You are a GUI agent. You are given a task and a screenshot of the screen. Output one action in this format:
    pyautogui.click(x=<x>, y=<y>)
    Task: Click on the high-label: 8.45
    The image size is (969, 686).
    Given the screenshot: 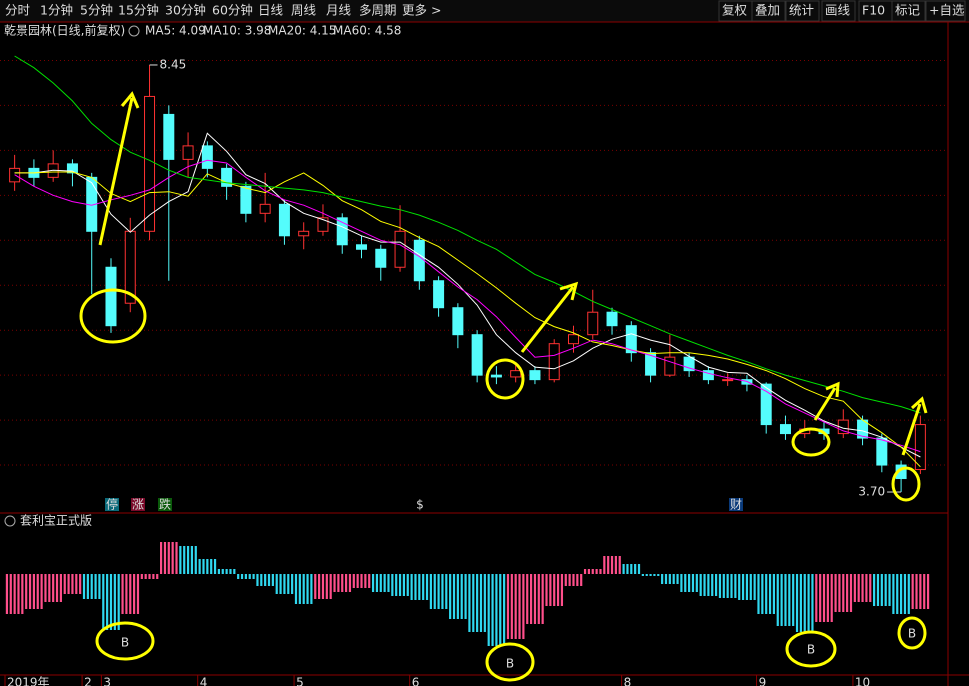 What is the action you would take?
    pyautogui.click(x=173, y=64)
    